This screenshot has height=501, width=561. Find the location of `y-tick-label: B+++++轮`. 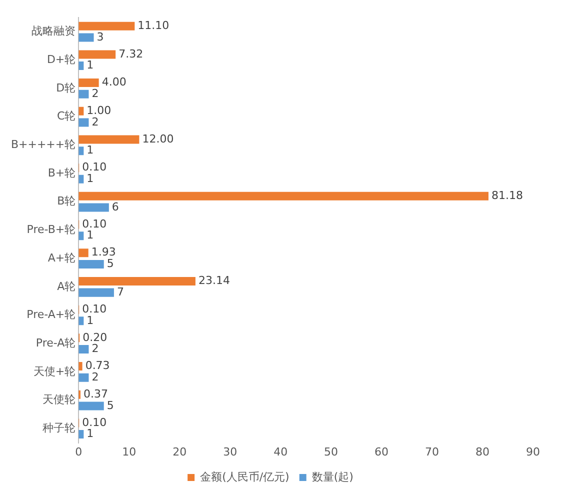

y-tick-label: B+++++轮 is located at coordinates (43, 145).